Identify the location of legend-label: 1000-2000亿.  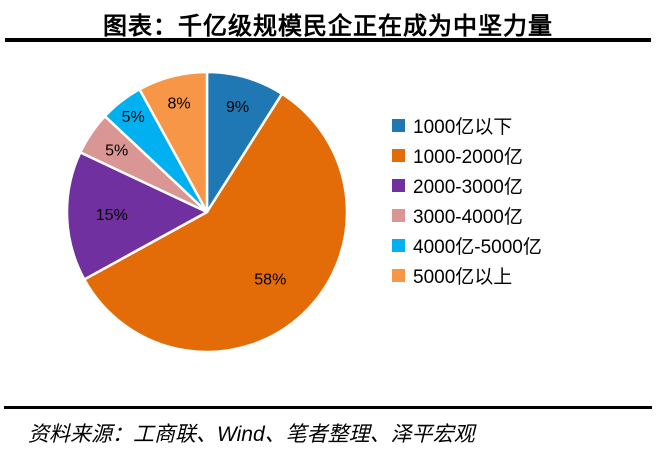
(468, 157).